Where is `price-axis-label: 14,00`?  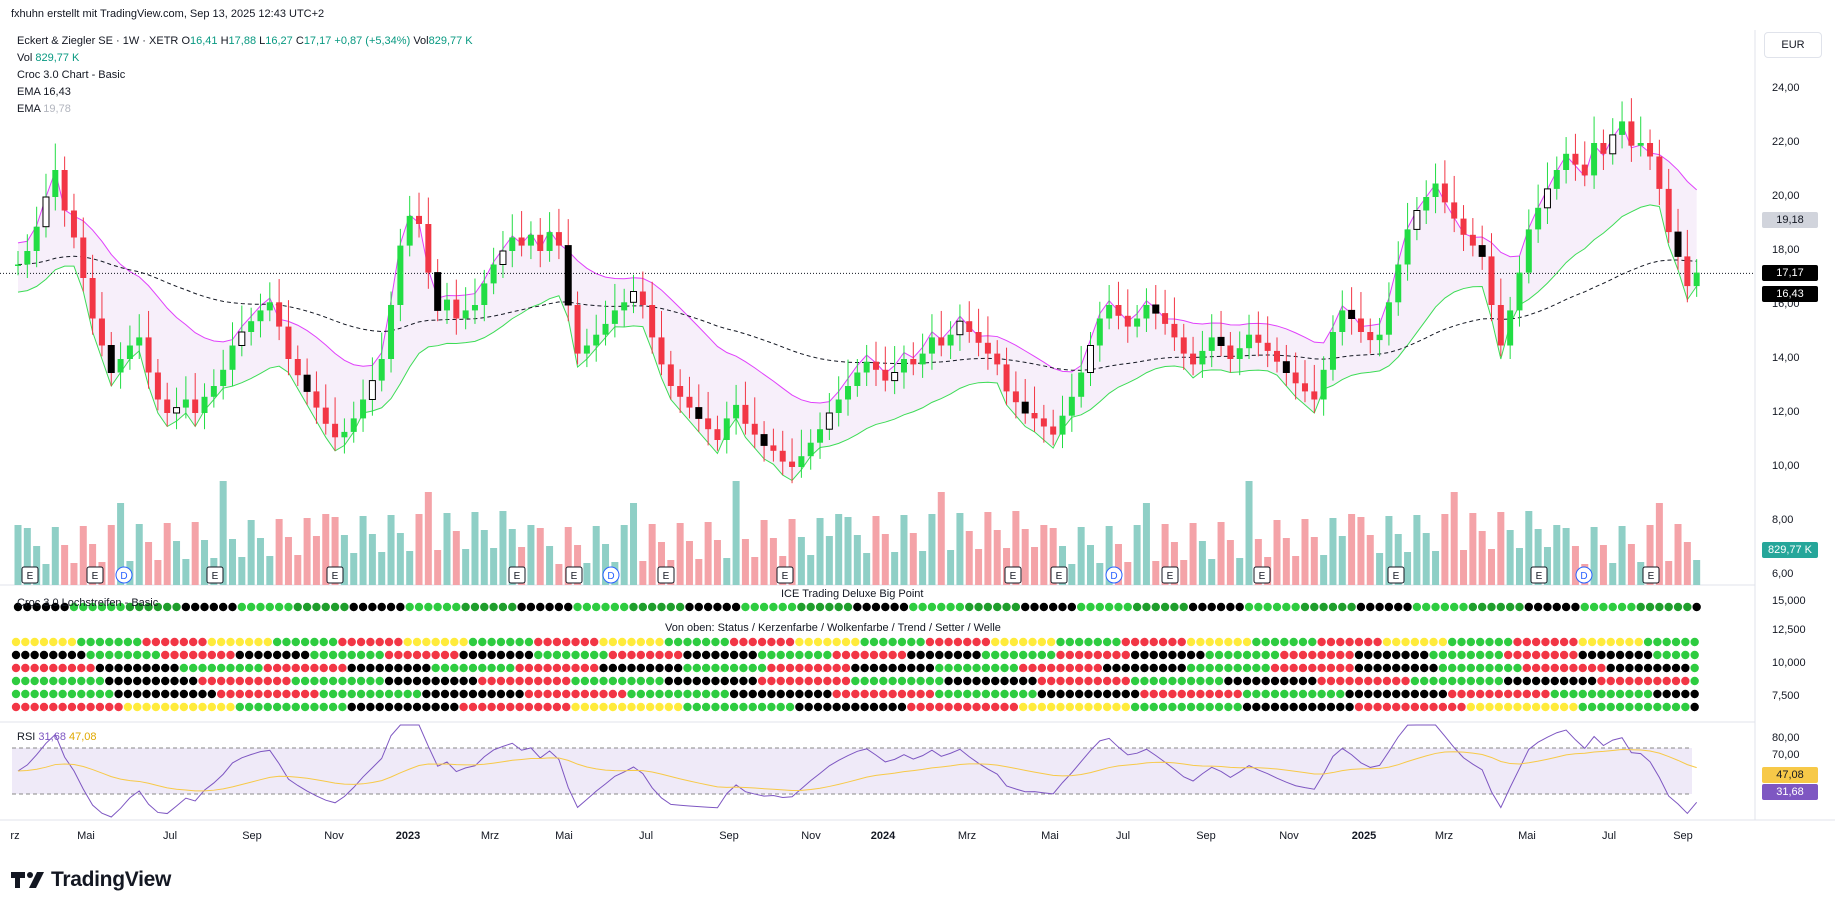 price-axis-label: 14,00 is located at coordinates (1786, 358).